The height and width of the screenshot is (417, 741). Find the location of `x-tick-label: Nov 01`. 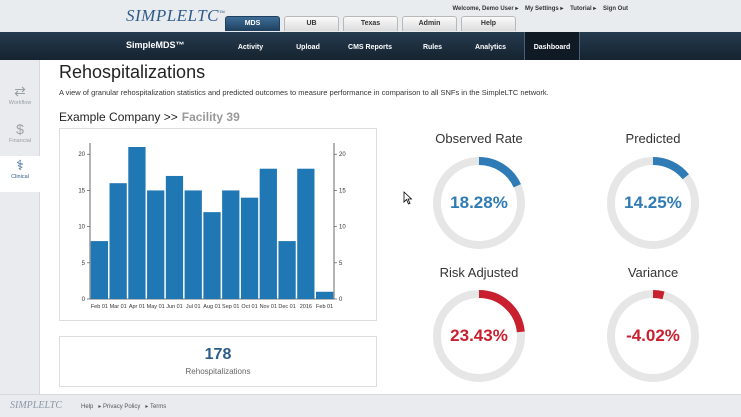

x-tick-label: Nov 01 is located at coordinates (268, 307).